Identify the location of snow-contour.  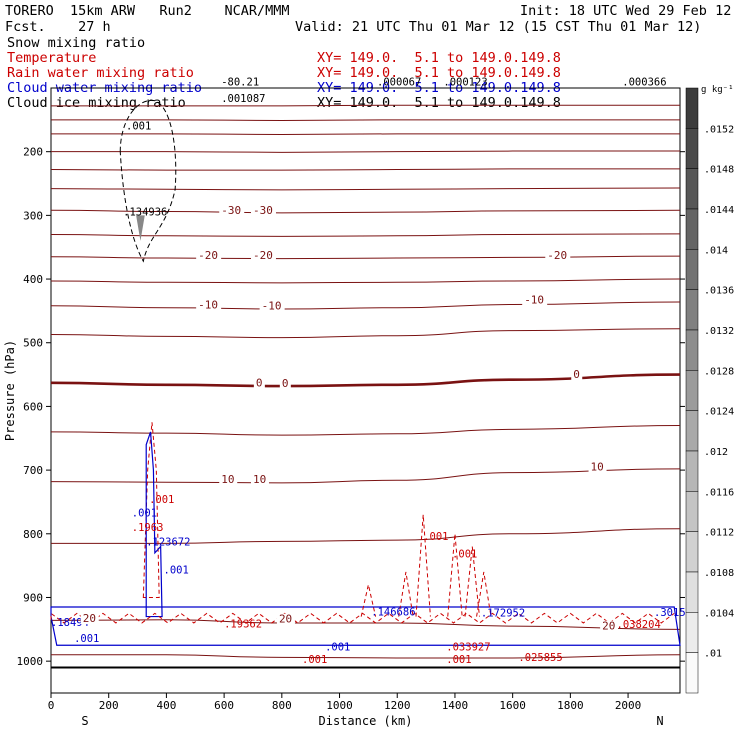
(148, 181).